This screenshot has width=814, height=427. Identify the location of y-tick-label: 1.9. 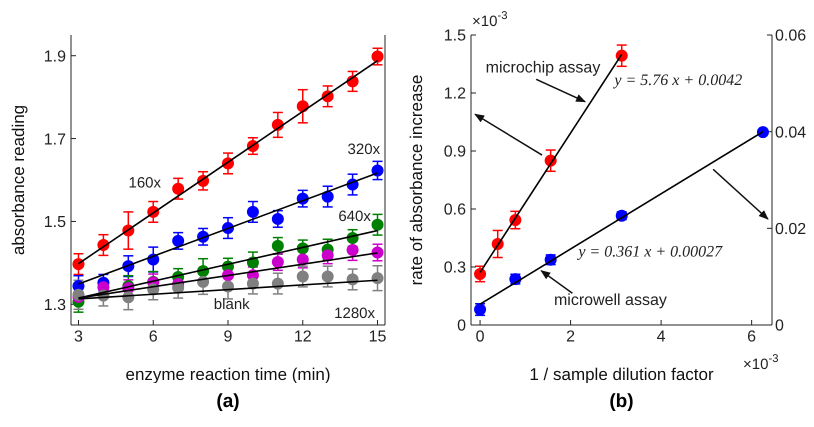
(55, 57).